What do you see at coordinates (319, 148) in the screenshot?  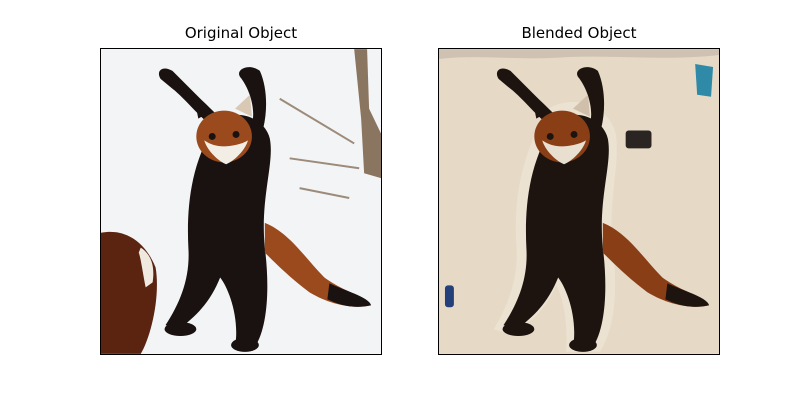 I see `twigs` at bounding box center [319, 148].